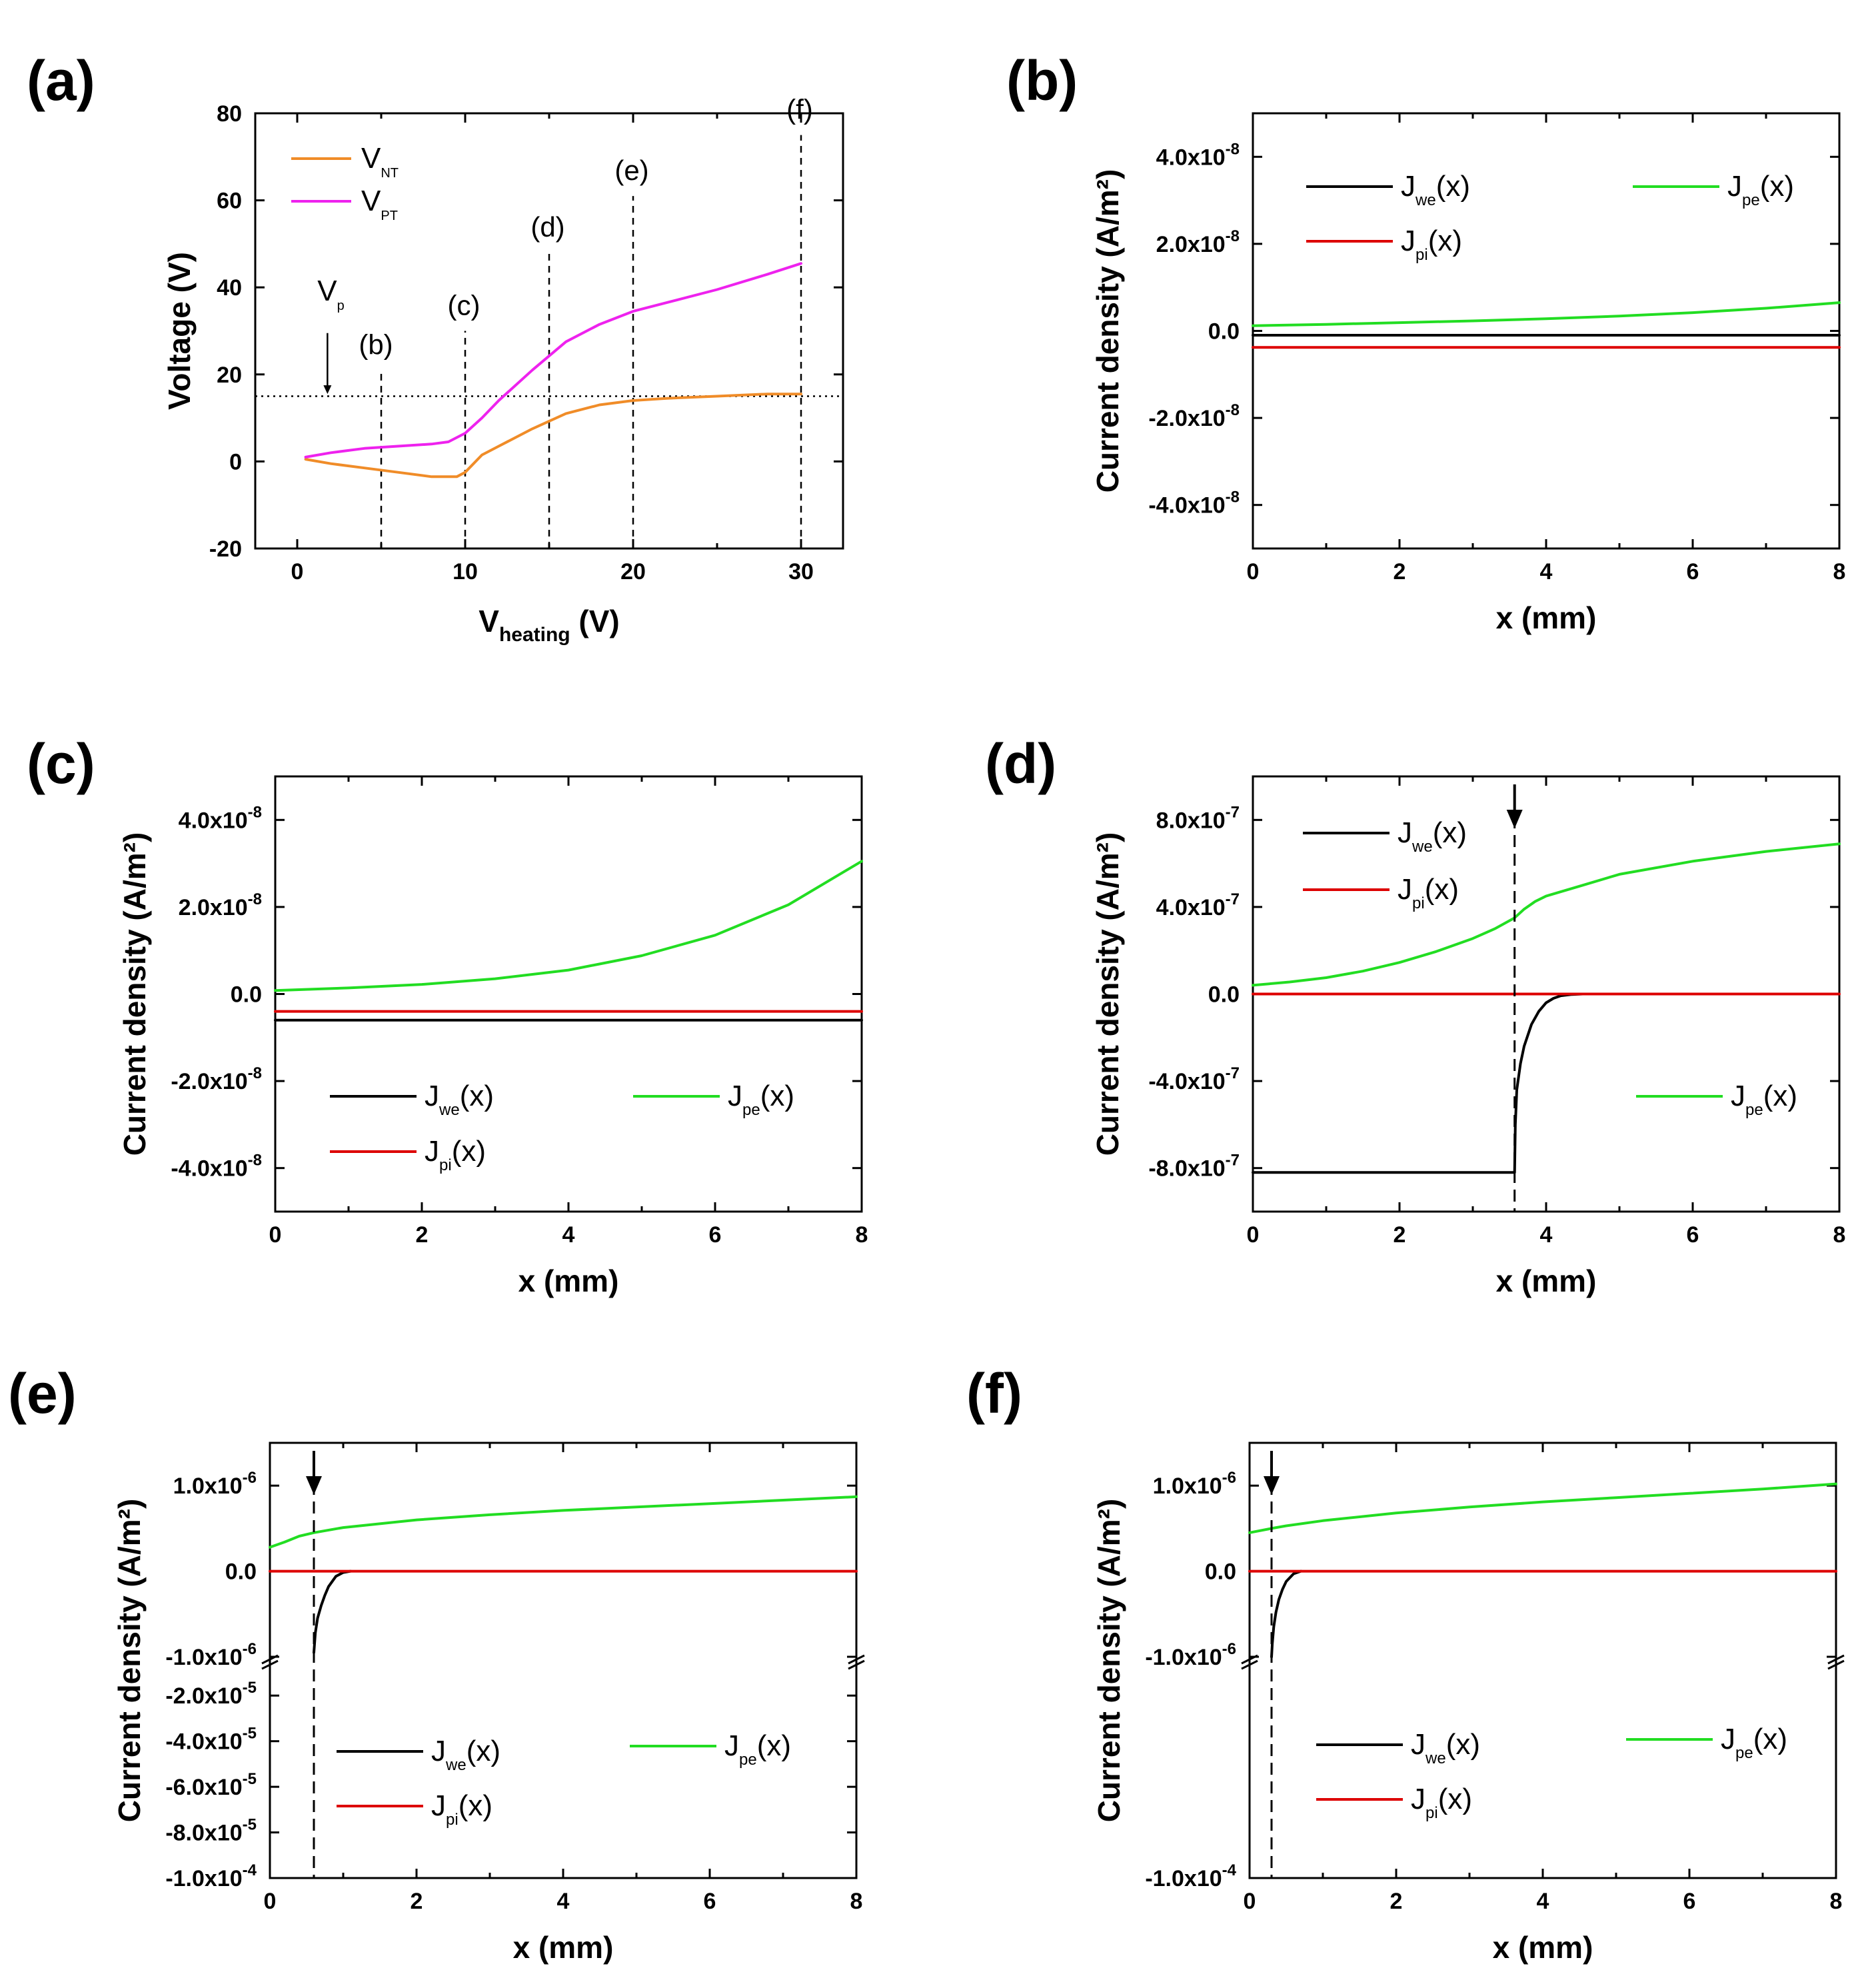 The height and width of the screenshot is (1988, 1874). Describe the element at coordinates (1754, 1110) in the screenshot. I see `legend-sub: pe` at that location.